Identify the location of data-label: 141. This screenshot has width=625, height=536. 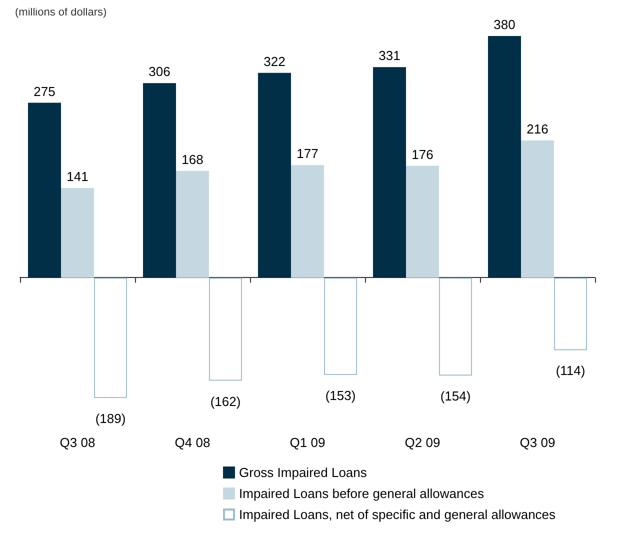
(77, 176).